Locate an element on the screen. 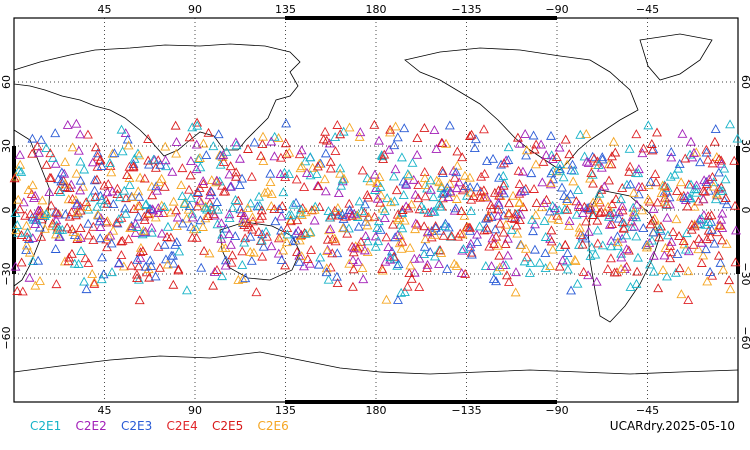 This screenshot has height=450, width=750. coastline-antarctica is located at coordinates (376, 363).